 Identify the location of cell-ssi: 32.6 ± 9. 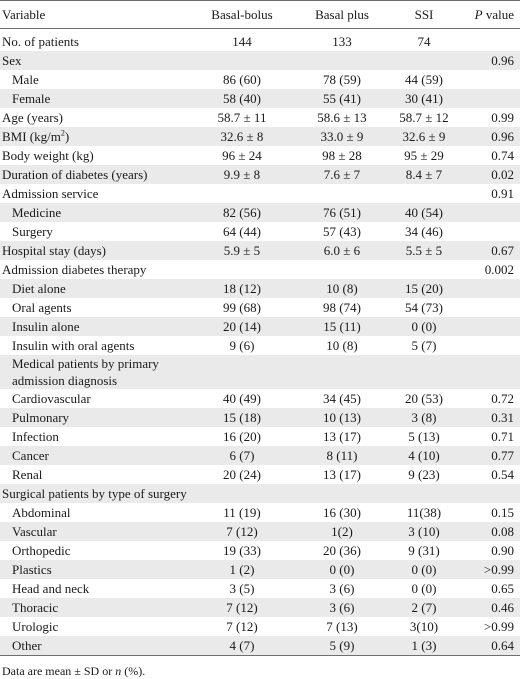
(424, 136).